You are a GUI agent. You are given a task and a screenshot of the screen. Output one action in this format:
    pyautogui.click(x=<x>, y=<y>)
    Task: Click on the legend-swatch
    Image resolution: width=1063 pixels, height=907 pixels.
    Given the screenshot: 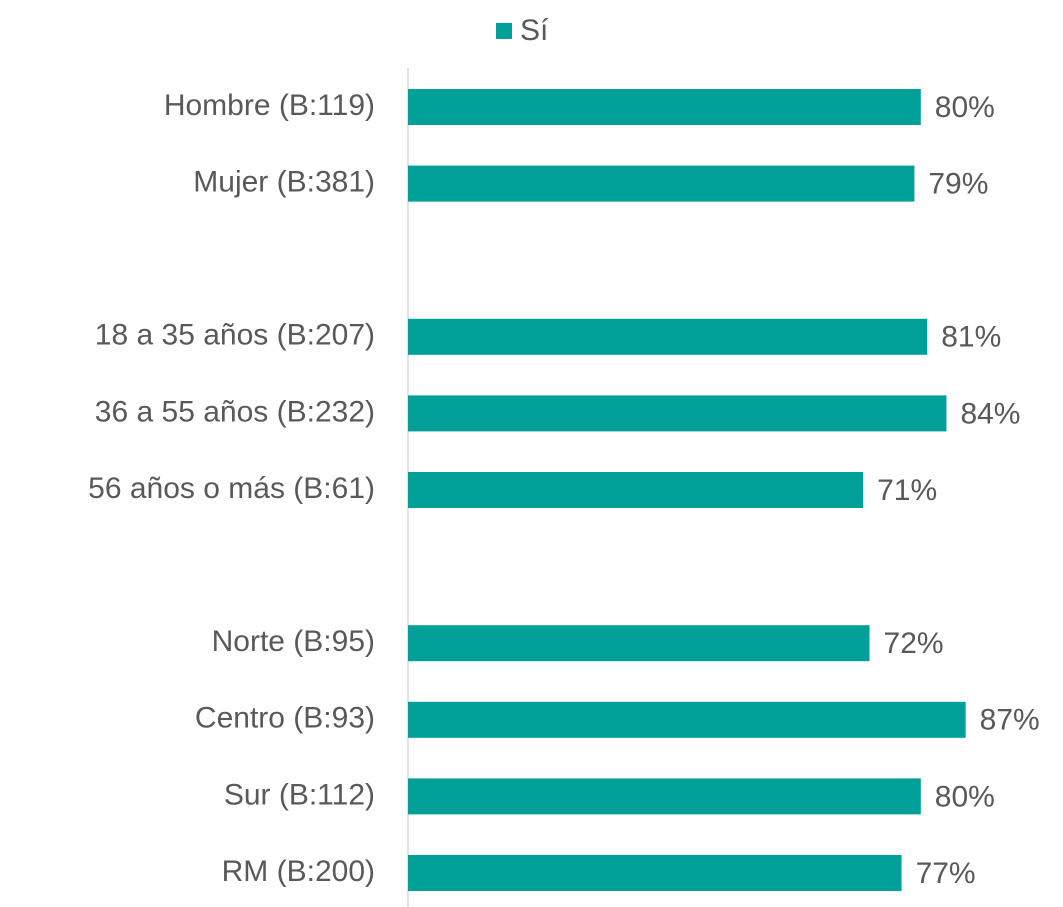 What is the action you would take?
    pyautogui.click(x=504, y=31)
    